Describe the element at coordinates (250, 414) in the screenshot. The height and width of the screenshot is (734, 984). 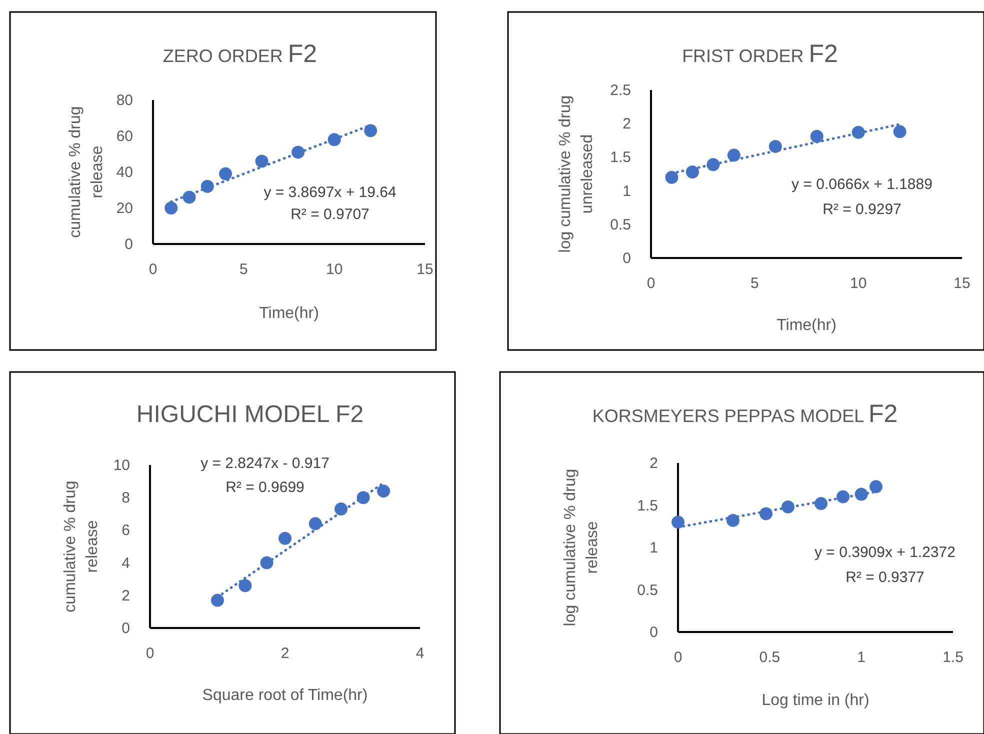
I see `chart-title: HIGUCHI MODEL F2` at that location.